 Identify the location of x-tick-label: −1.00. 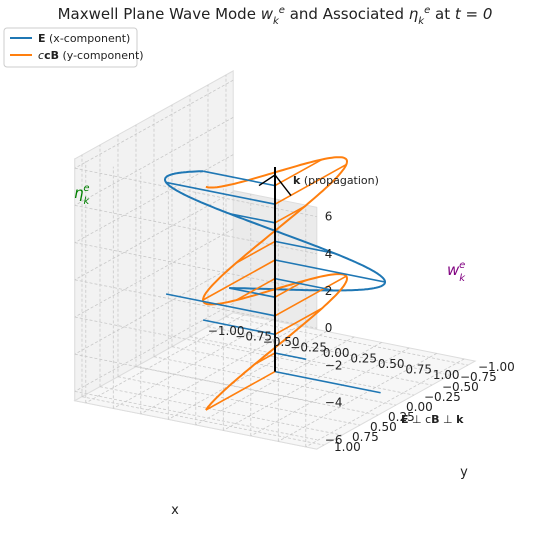
(226, 331).